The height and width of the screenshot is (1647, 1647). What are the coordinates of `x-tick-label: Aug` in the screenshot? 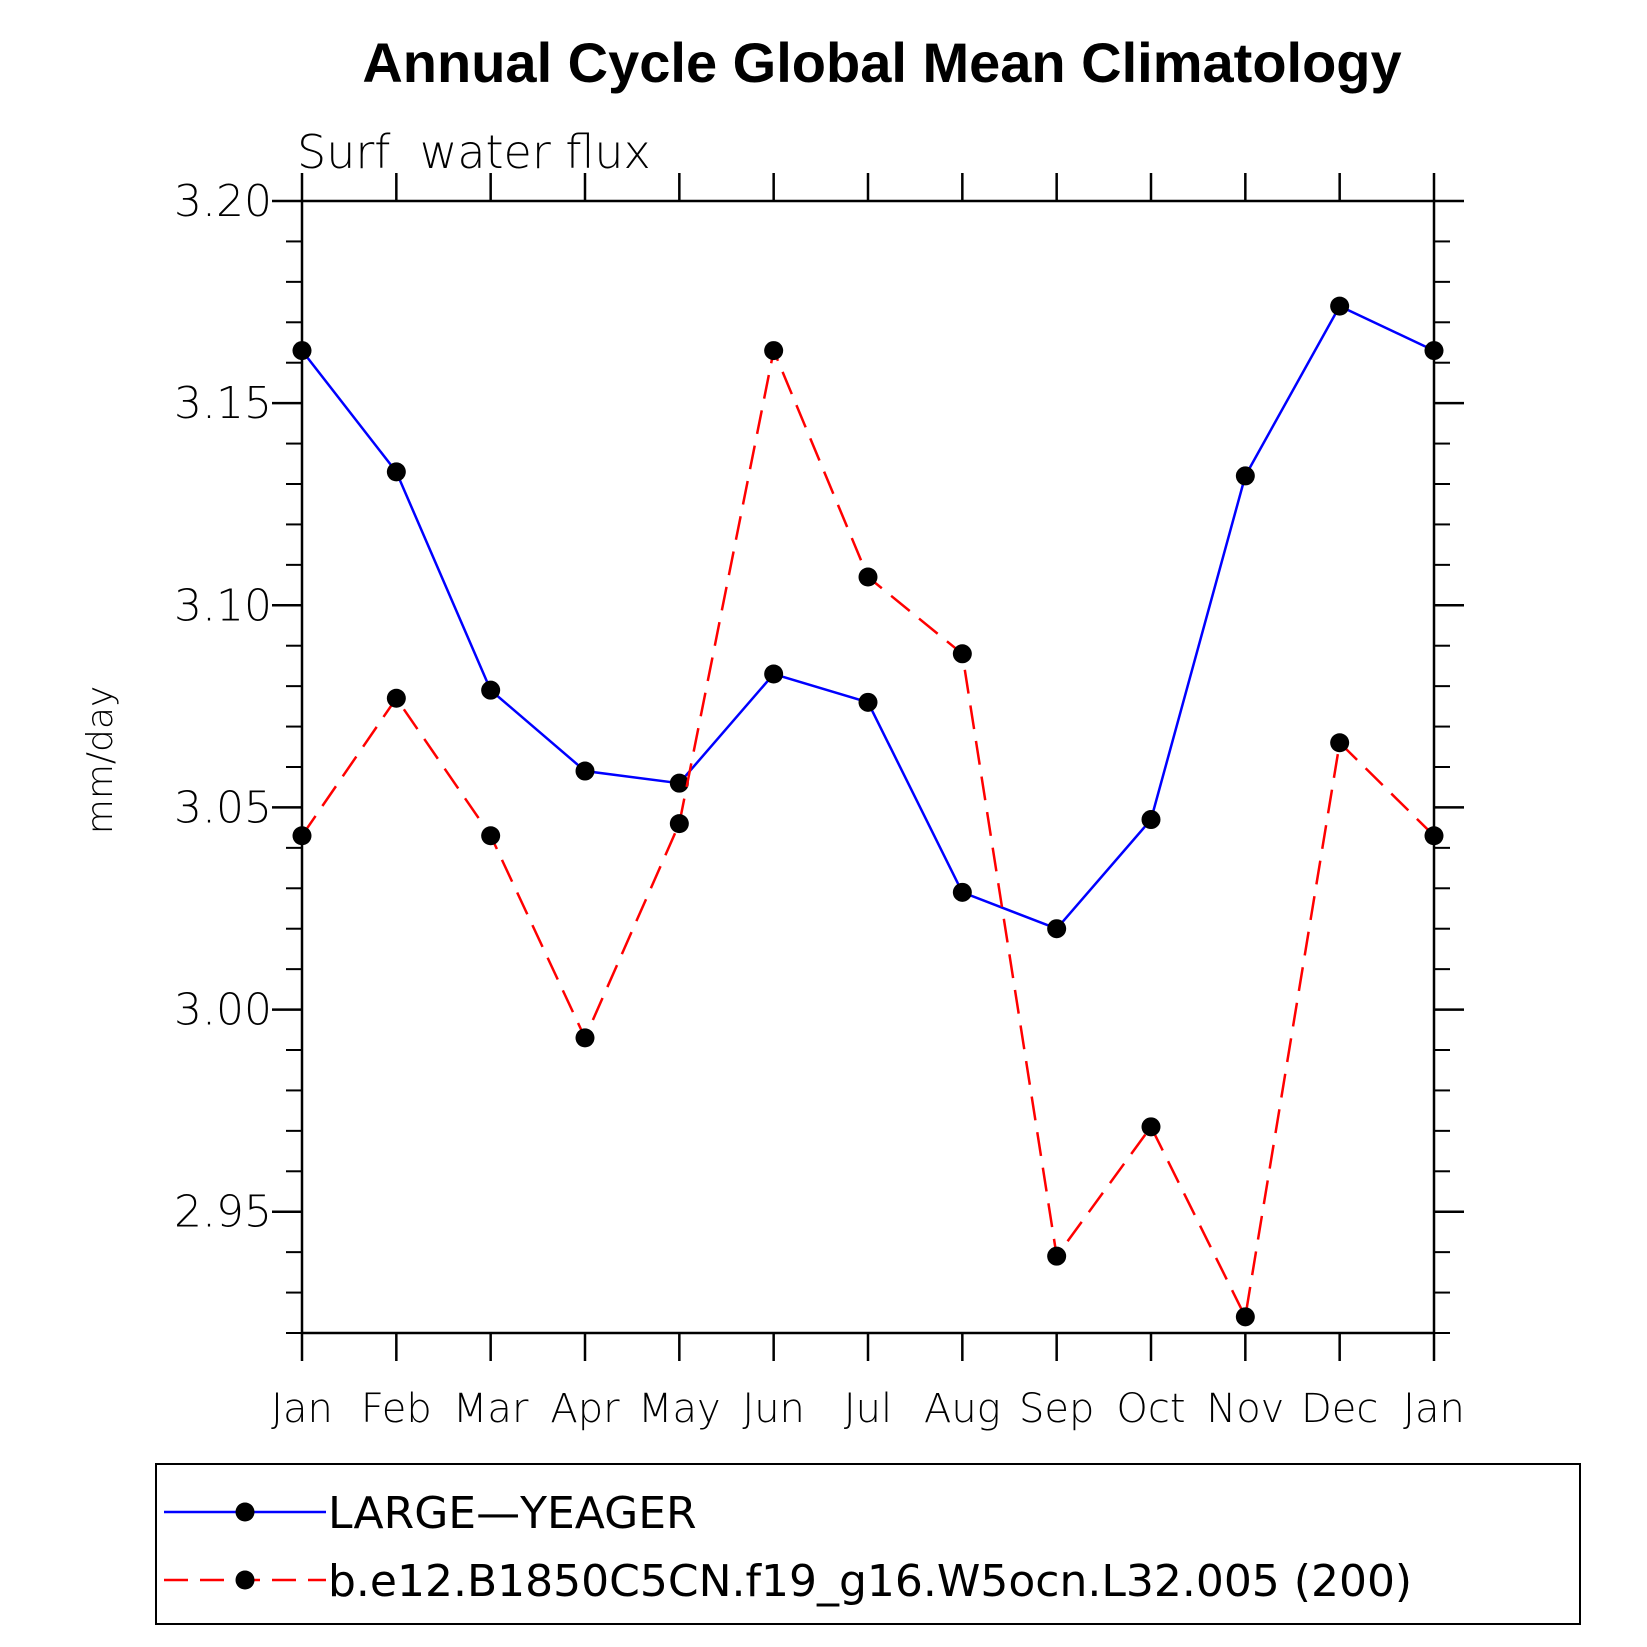 It's located at (962, 1409).